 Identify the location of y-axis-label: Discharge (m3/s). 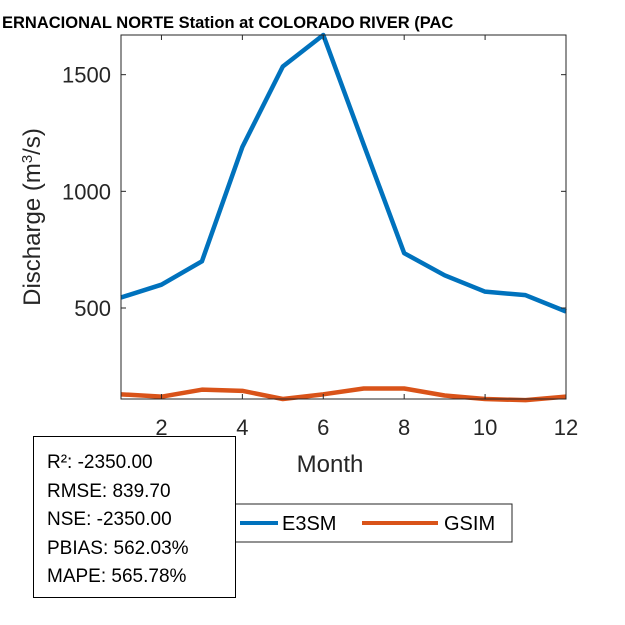
(33, 217).